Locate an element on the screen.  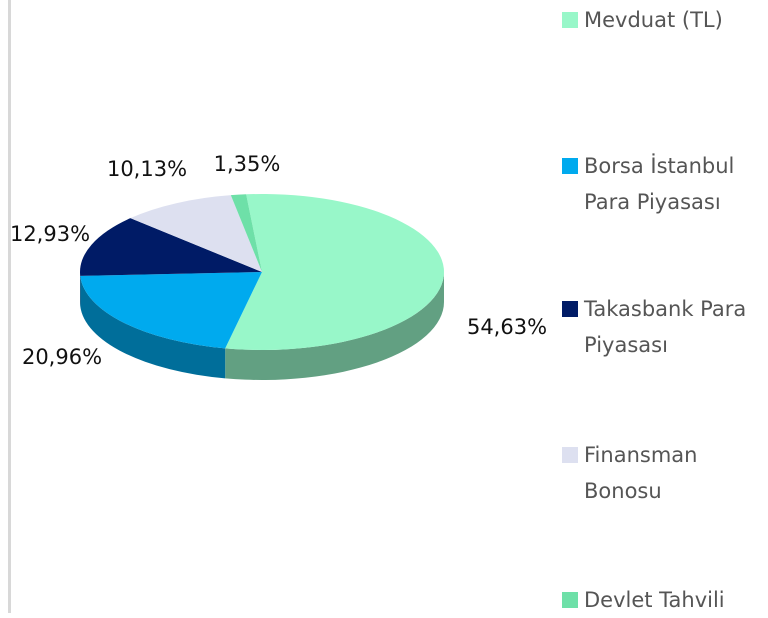
legend-item: Finansman Bonosu is located at coordinates (662, 473).